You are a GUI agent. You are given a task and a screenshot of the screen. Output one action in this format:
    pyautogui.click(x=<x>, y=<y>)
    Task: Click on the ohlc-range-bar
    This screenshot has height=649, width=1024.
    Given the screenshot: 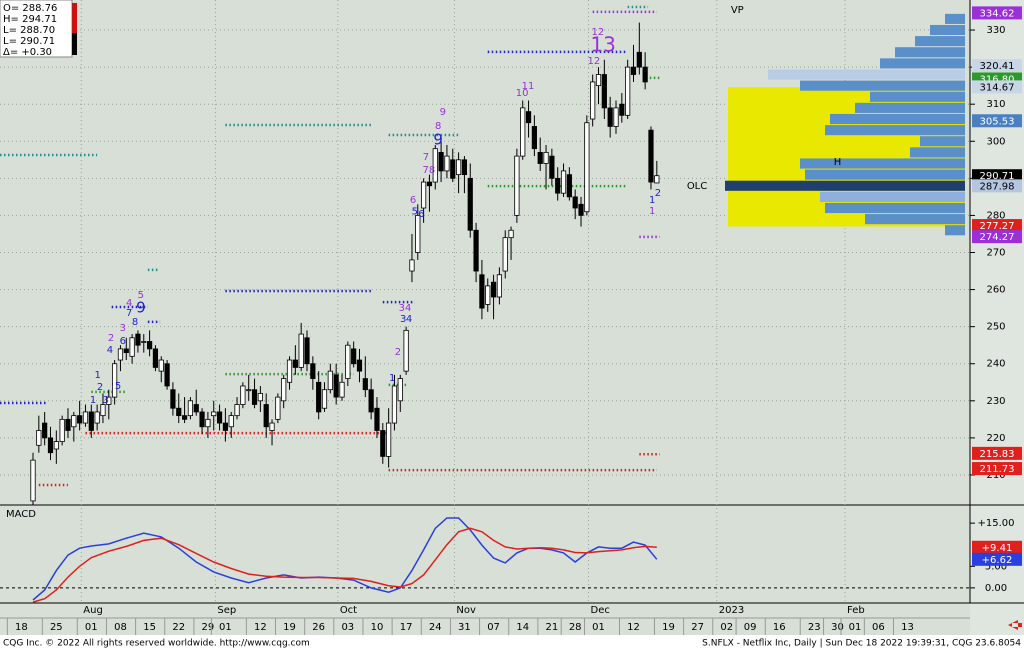 What is the action you would take?
    pyautogui.click(x=74, y=18)
    